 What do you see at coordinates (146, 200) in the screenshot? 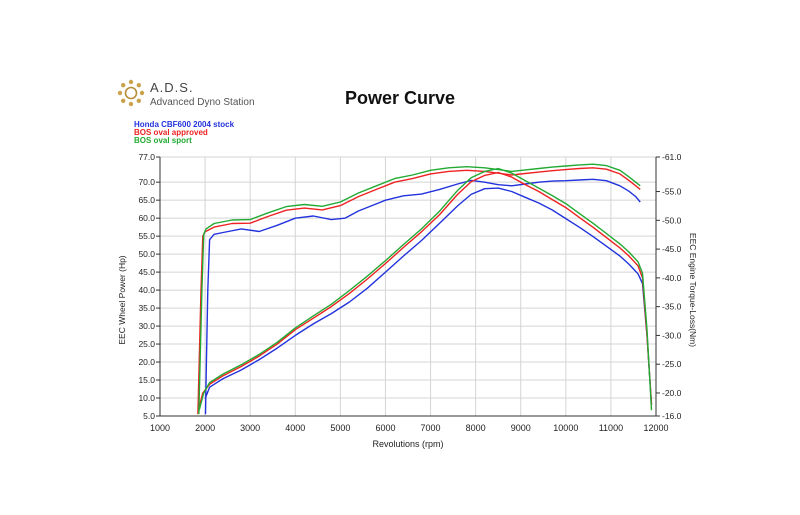
I see `y-tick-label: 65.0` at bounding box center [146, 200].